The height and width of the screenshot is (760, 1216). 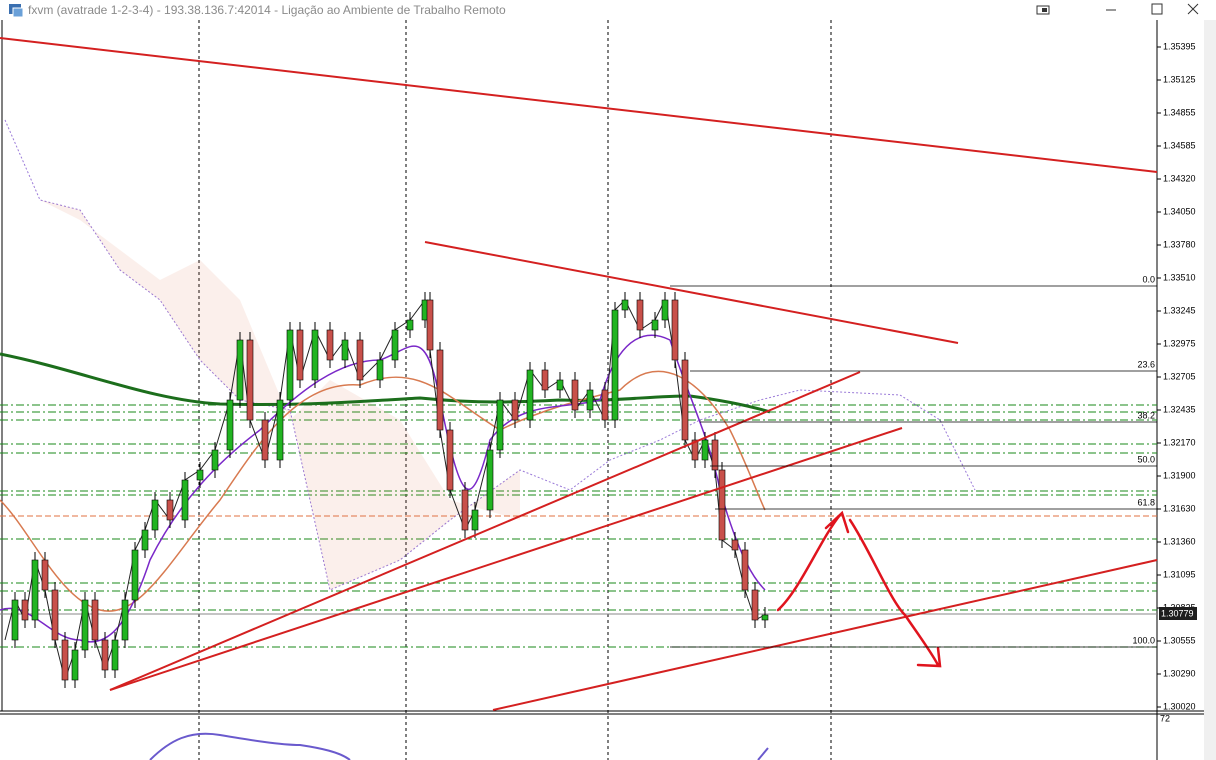 What do you see at coordinates (691, 292) in the screenshot?
I see `trend-line` at bounding box center [691, 292].